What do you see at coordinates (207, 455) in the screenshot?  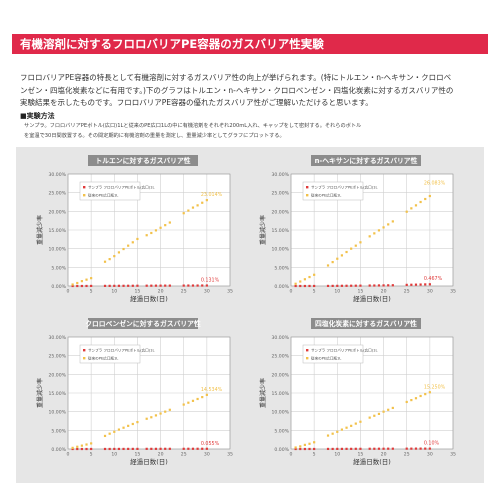 I see `x-tick-label: 30` at bounding box center [207, 455].